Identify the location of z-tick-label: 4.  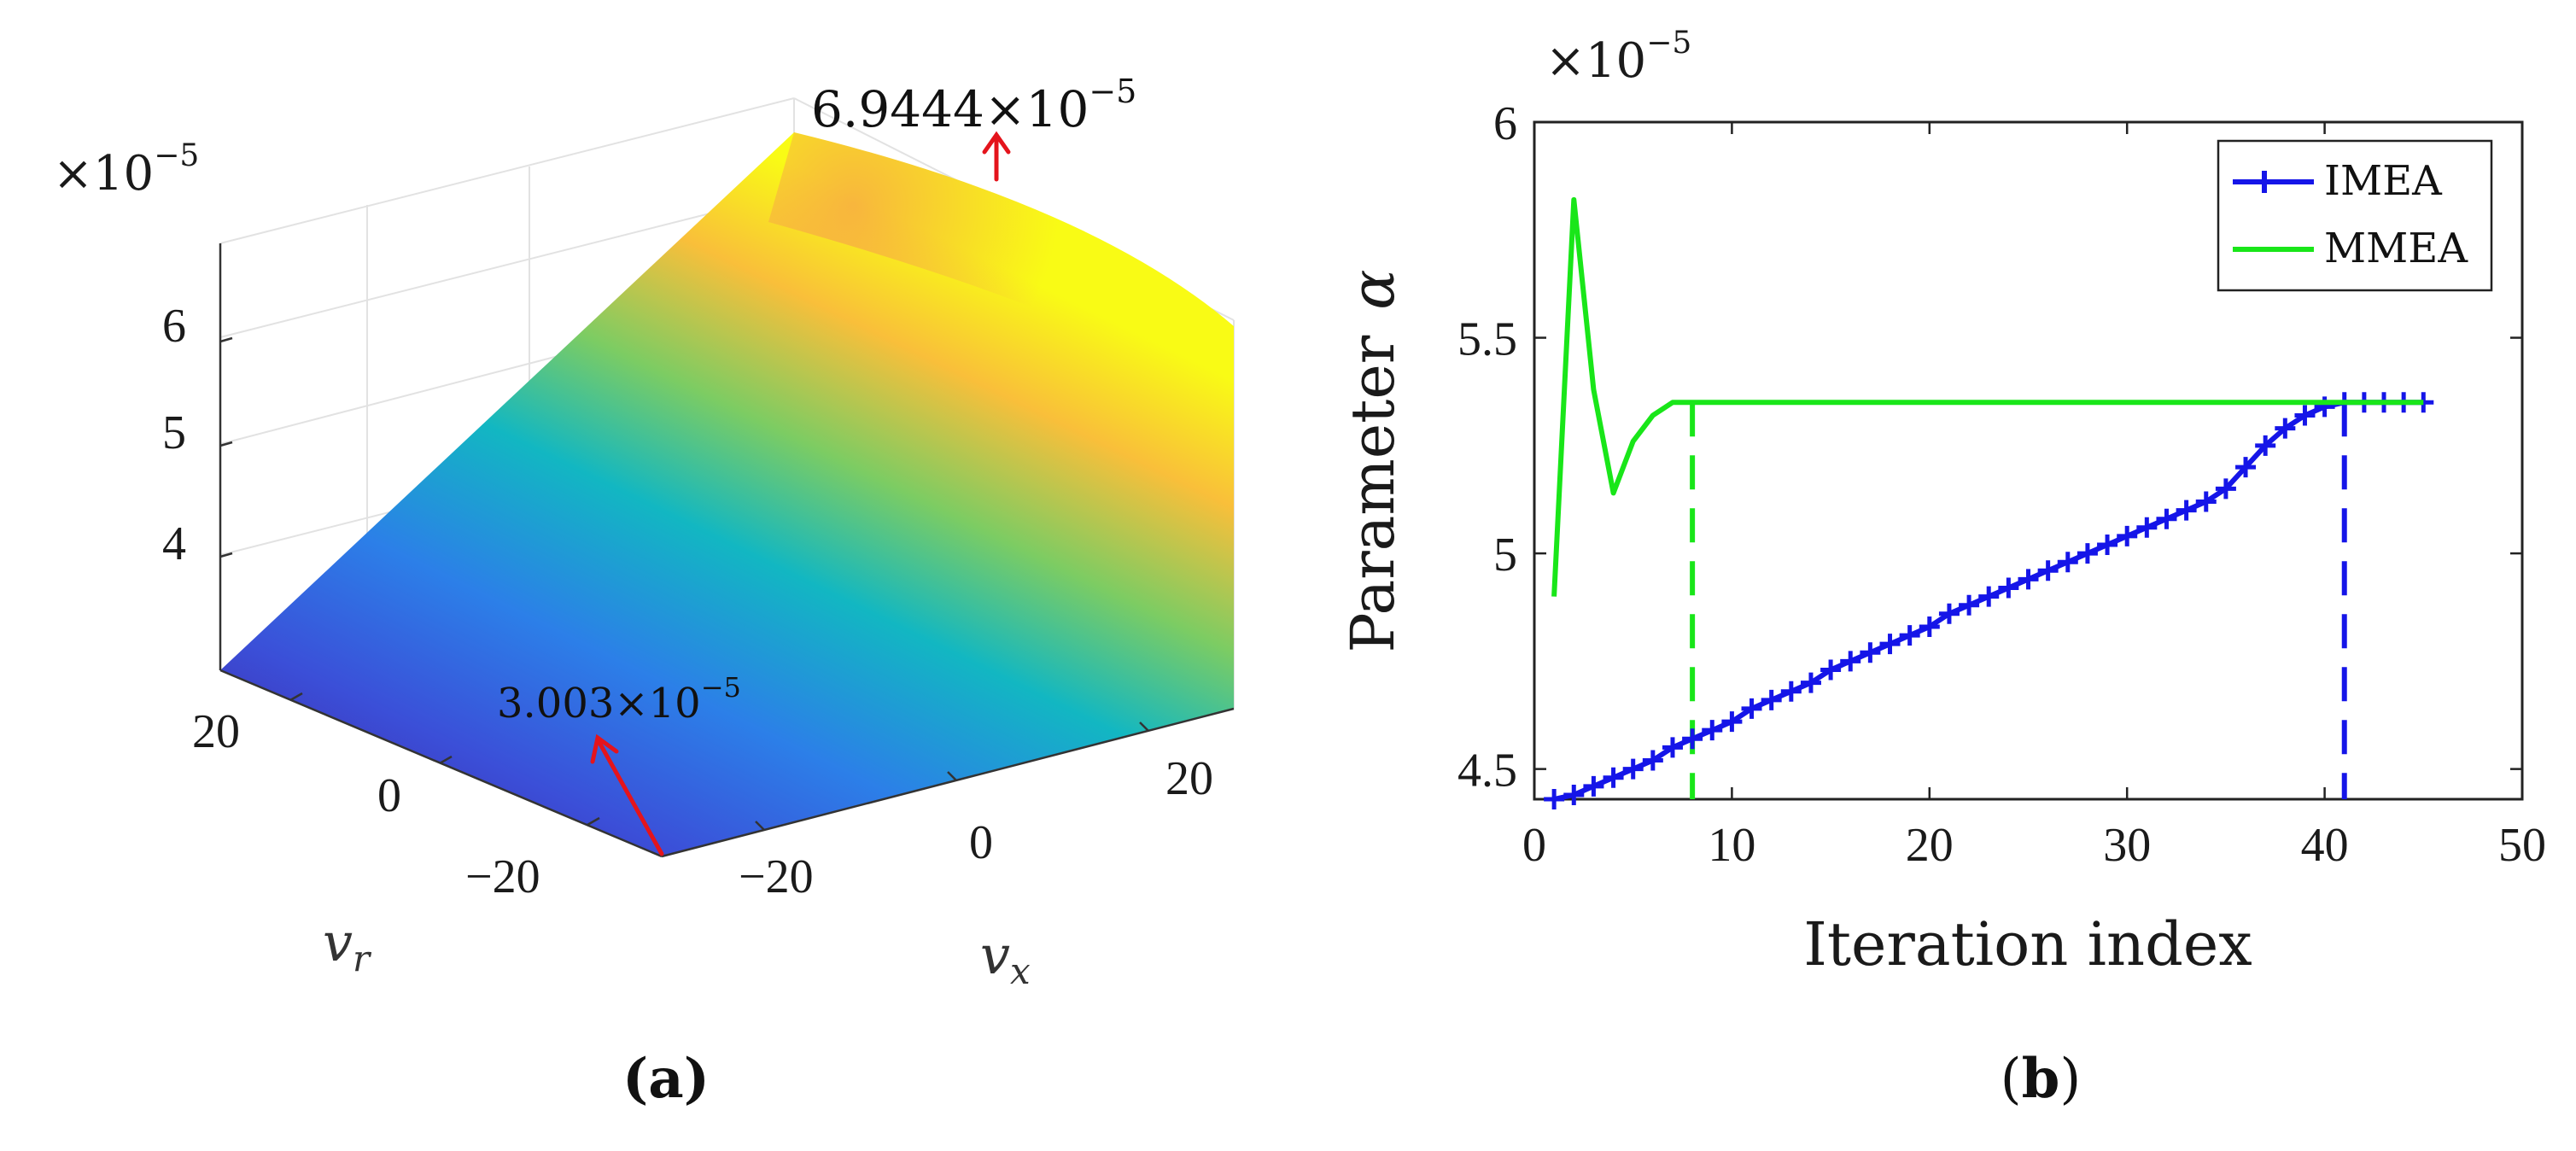
(174, 544).